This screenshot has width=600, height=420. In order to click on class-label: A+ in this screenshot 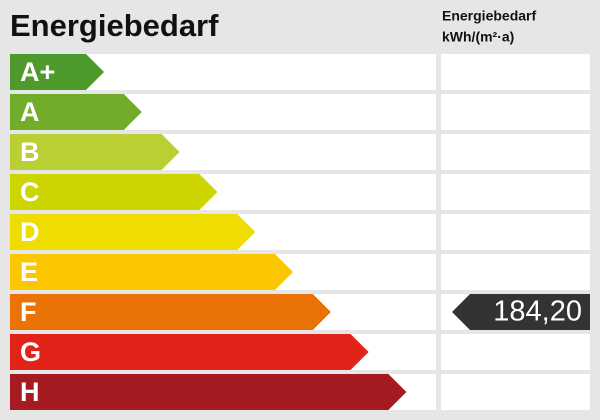, I will do `click(37, 72)`.